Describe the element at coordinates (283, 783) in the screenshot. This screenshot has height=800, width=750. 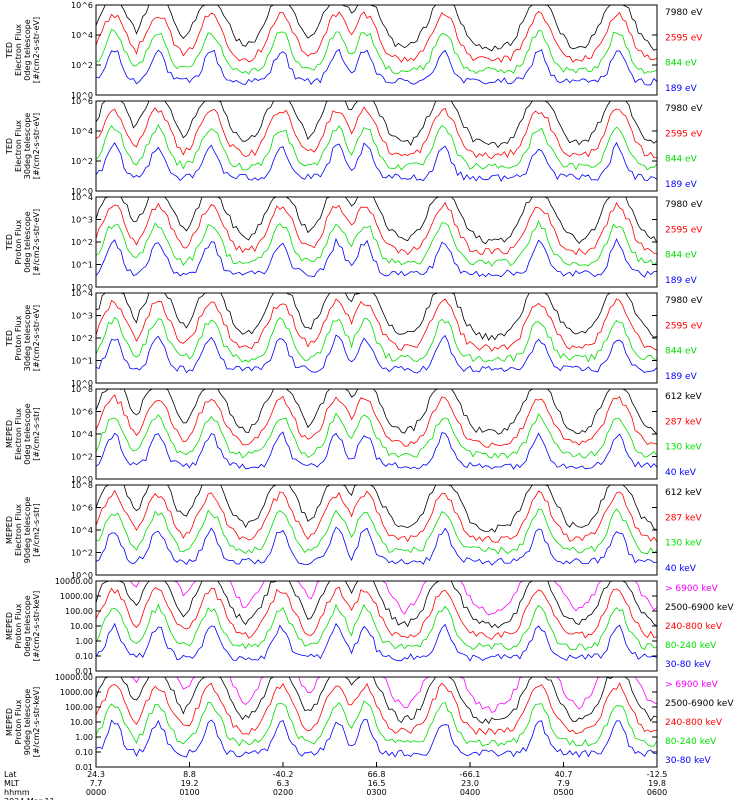
I see `x-tick-label: 6.3` at that location.